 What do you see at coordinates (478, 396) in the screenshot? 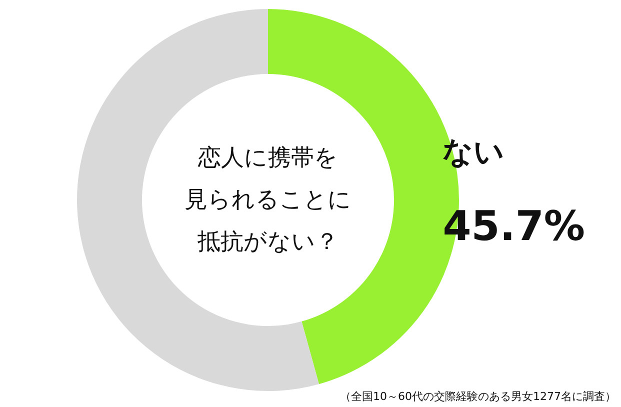
I see `text: （全国10～60代の交際経験のある男女1277名に調査）` at bounding box center [478, 396].